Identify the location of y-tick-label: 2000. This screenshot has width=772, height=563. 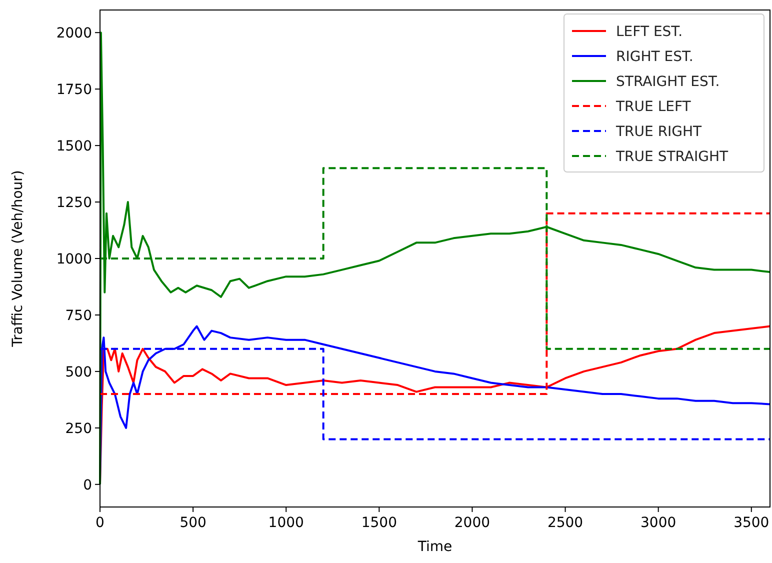
(74, 34).